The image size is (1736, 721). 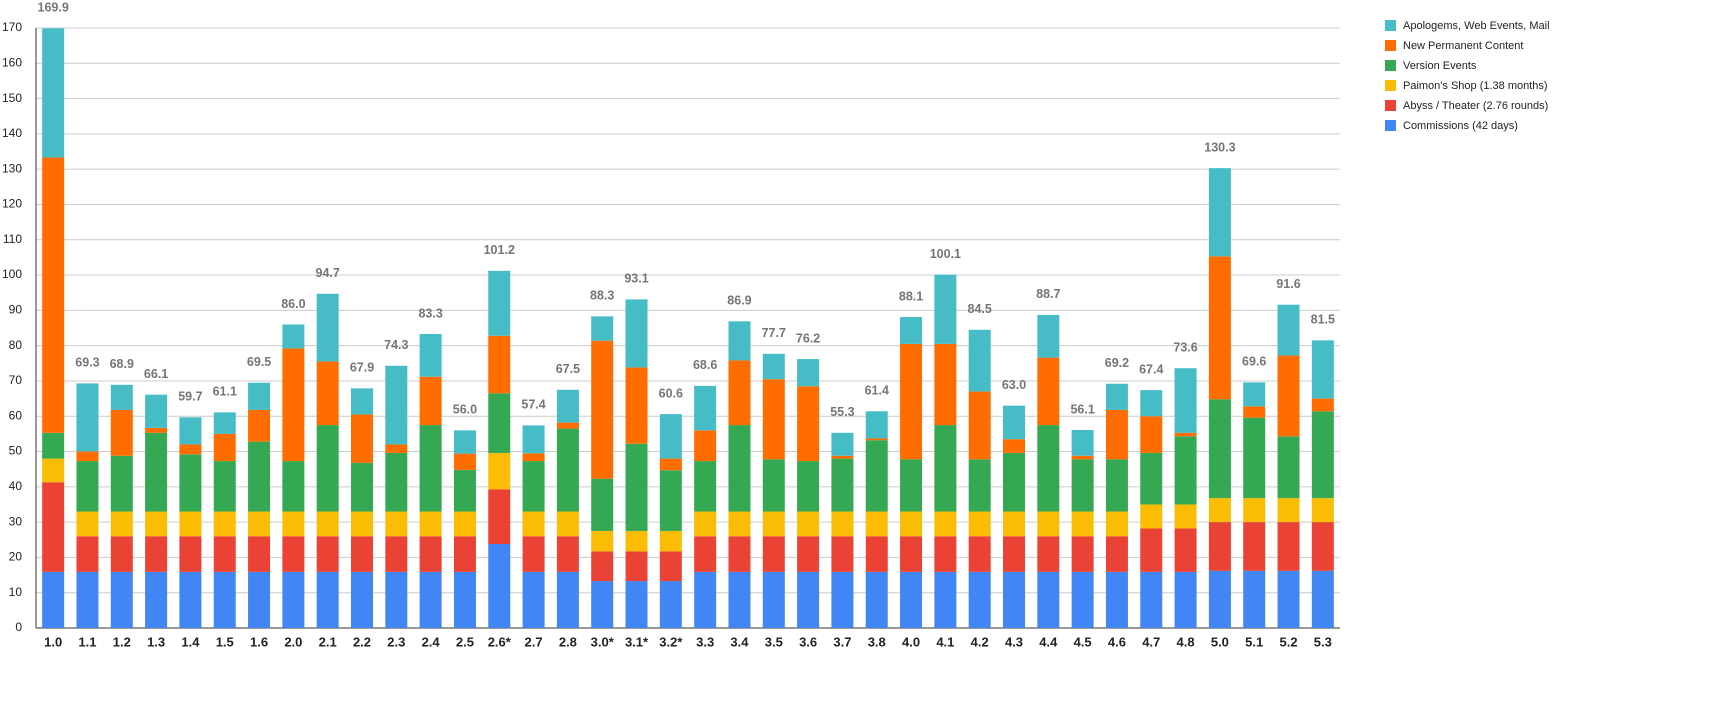 I want to click on x-tick-label: 2.4, so click(x=431, y=641).